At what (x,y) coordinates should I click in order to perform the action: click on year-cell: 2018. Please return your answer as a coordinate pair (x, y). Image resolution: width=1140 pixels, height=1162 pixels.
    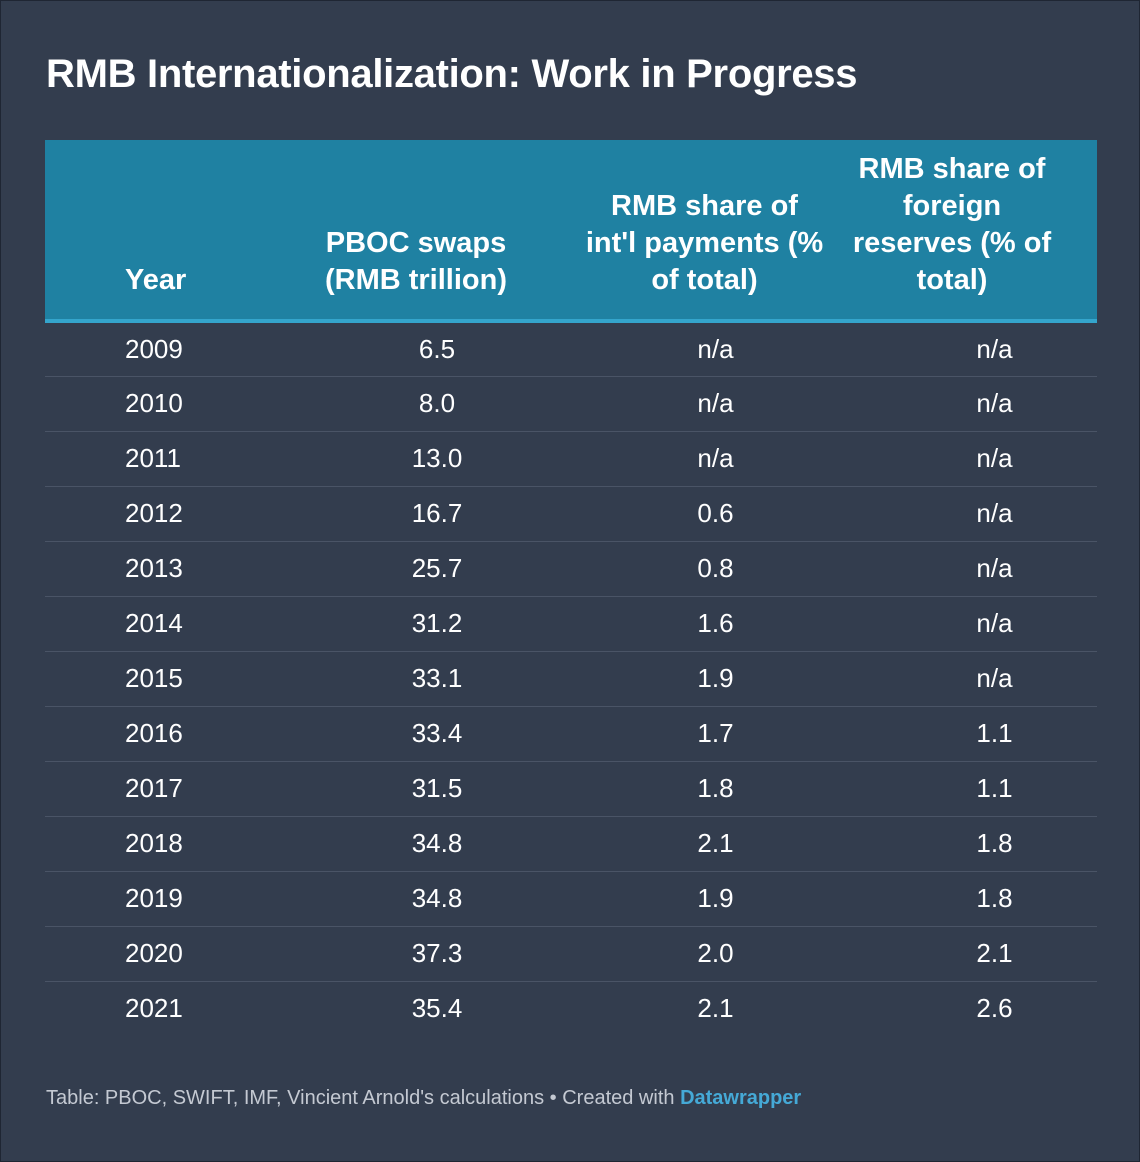
    Looking at the image, I should click on (147, 844).